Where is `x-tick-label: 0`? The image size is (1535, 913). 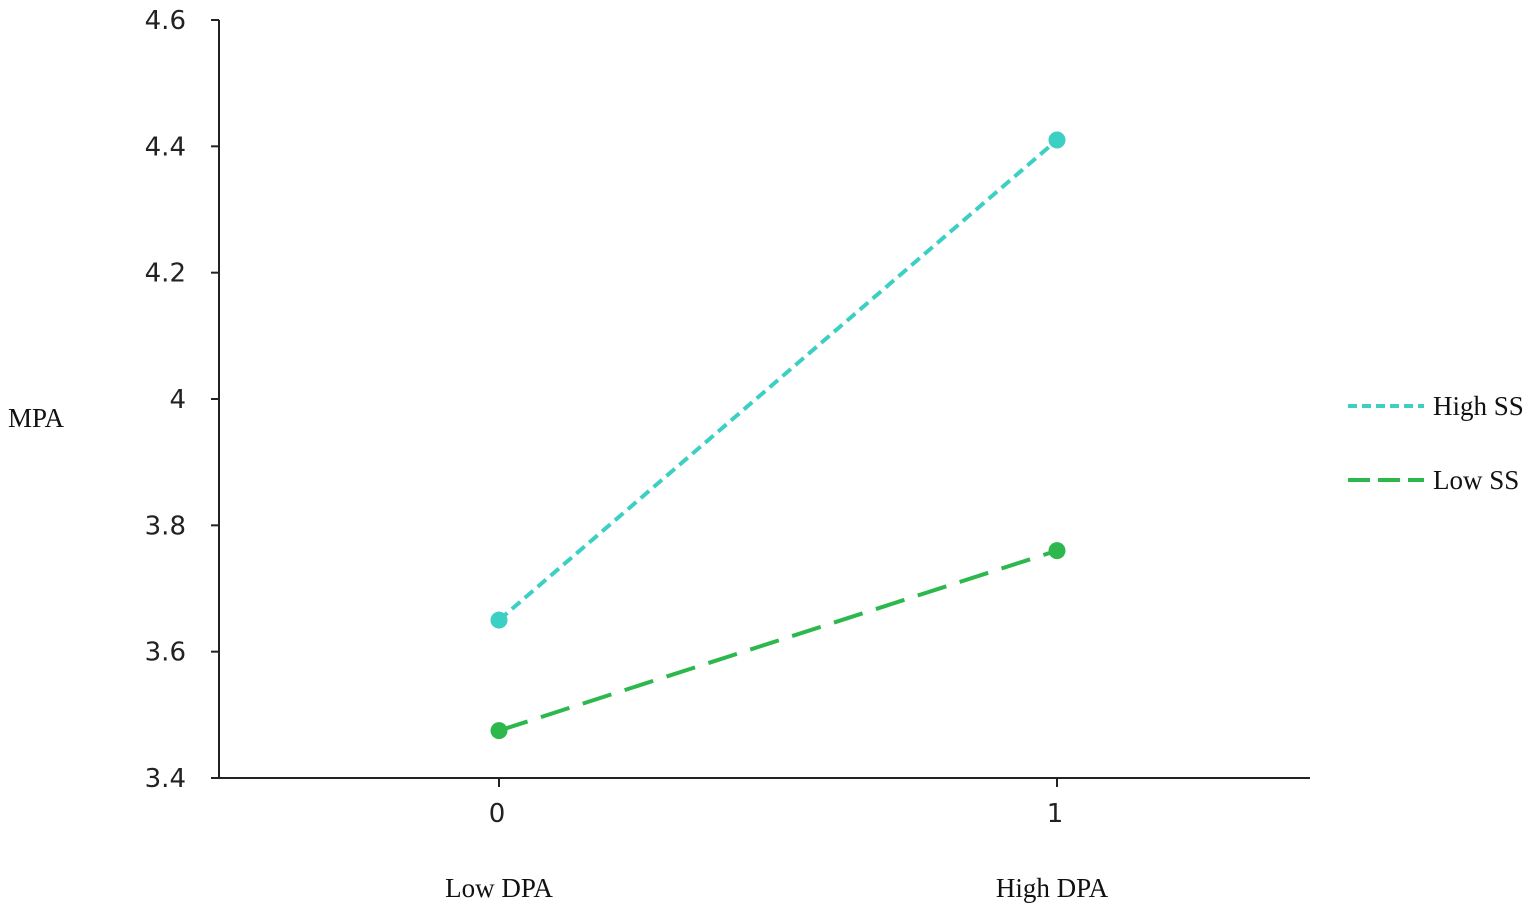
x-tick-label: 0 is located at coordinates (497, 814).